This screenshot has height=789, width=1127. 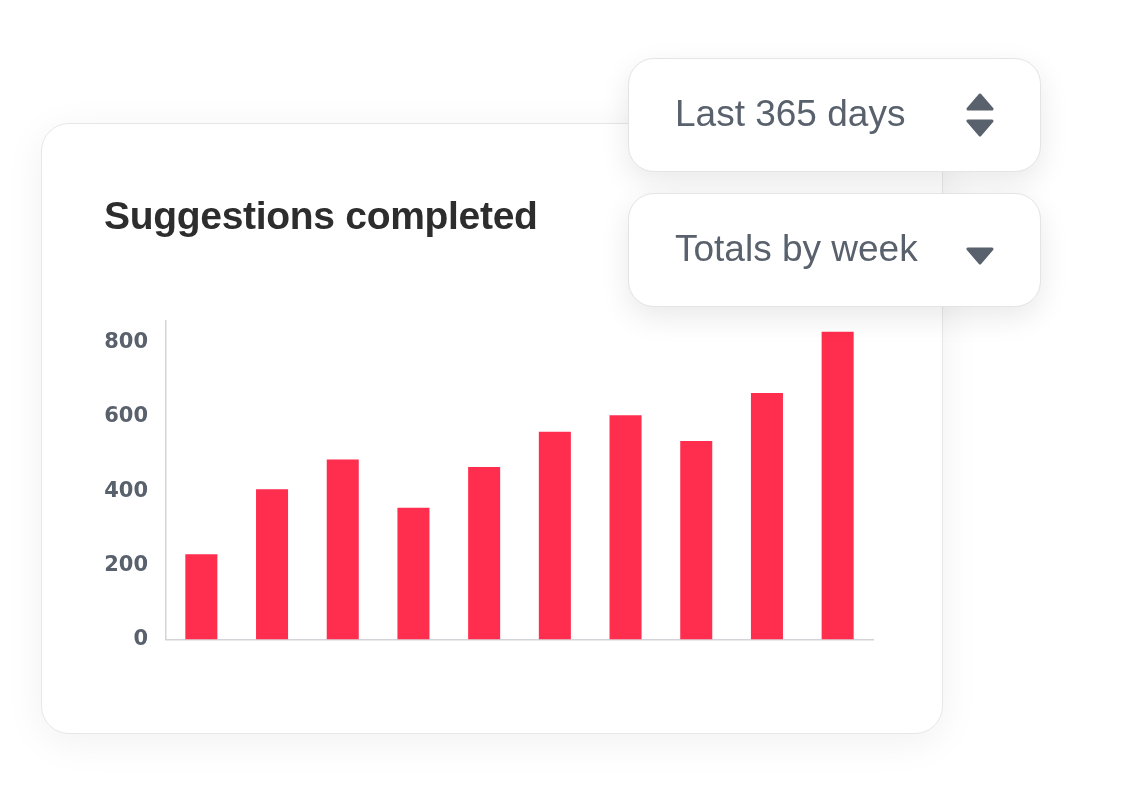 What do you see at coordinates (321, 216) in the screenshot?
I see `chart-title: Suggestions completed` at bounding box center [321, 216].